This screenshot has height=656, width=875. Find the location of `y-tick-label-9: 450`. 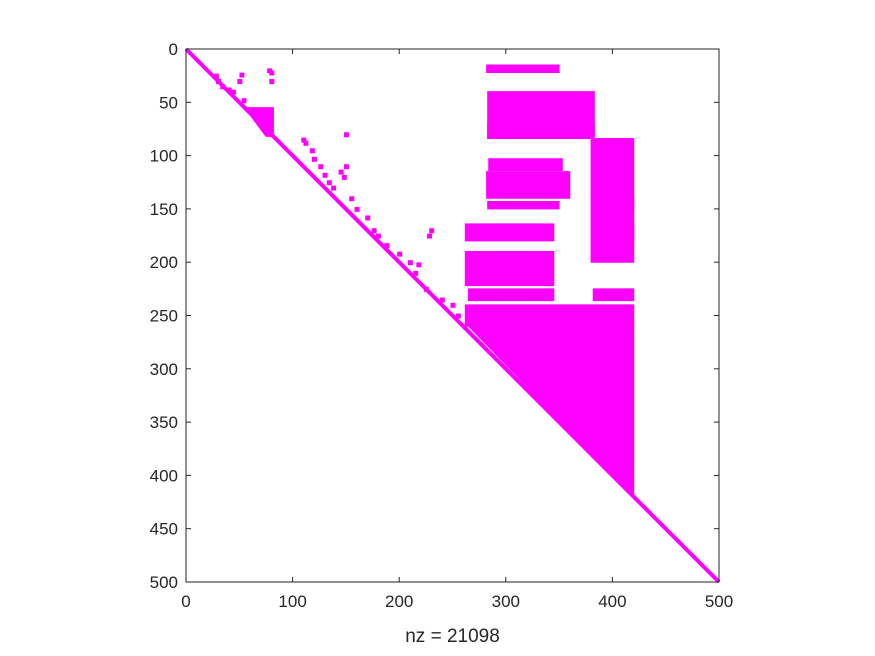

y-tick-label-9: 450 is located at coordinates (164, 529).